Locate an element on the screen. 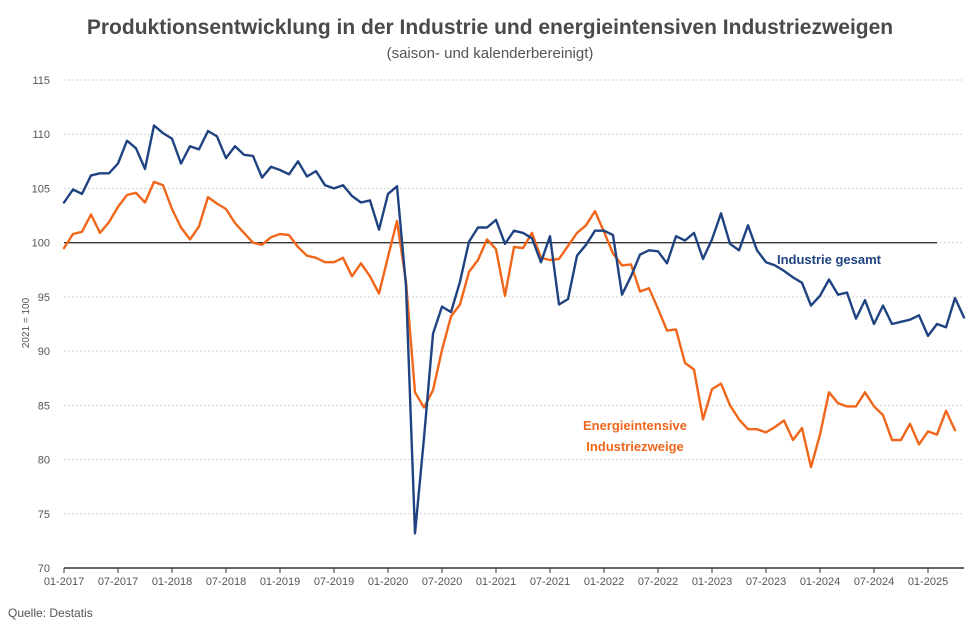  y-tick-label: 100 is located at coordinates (41, 244).